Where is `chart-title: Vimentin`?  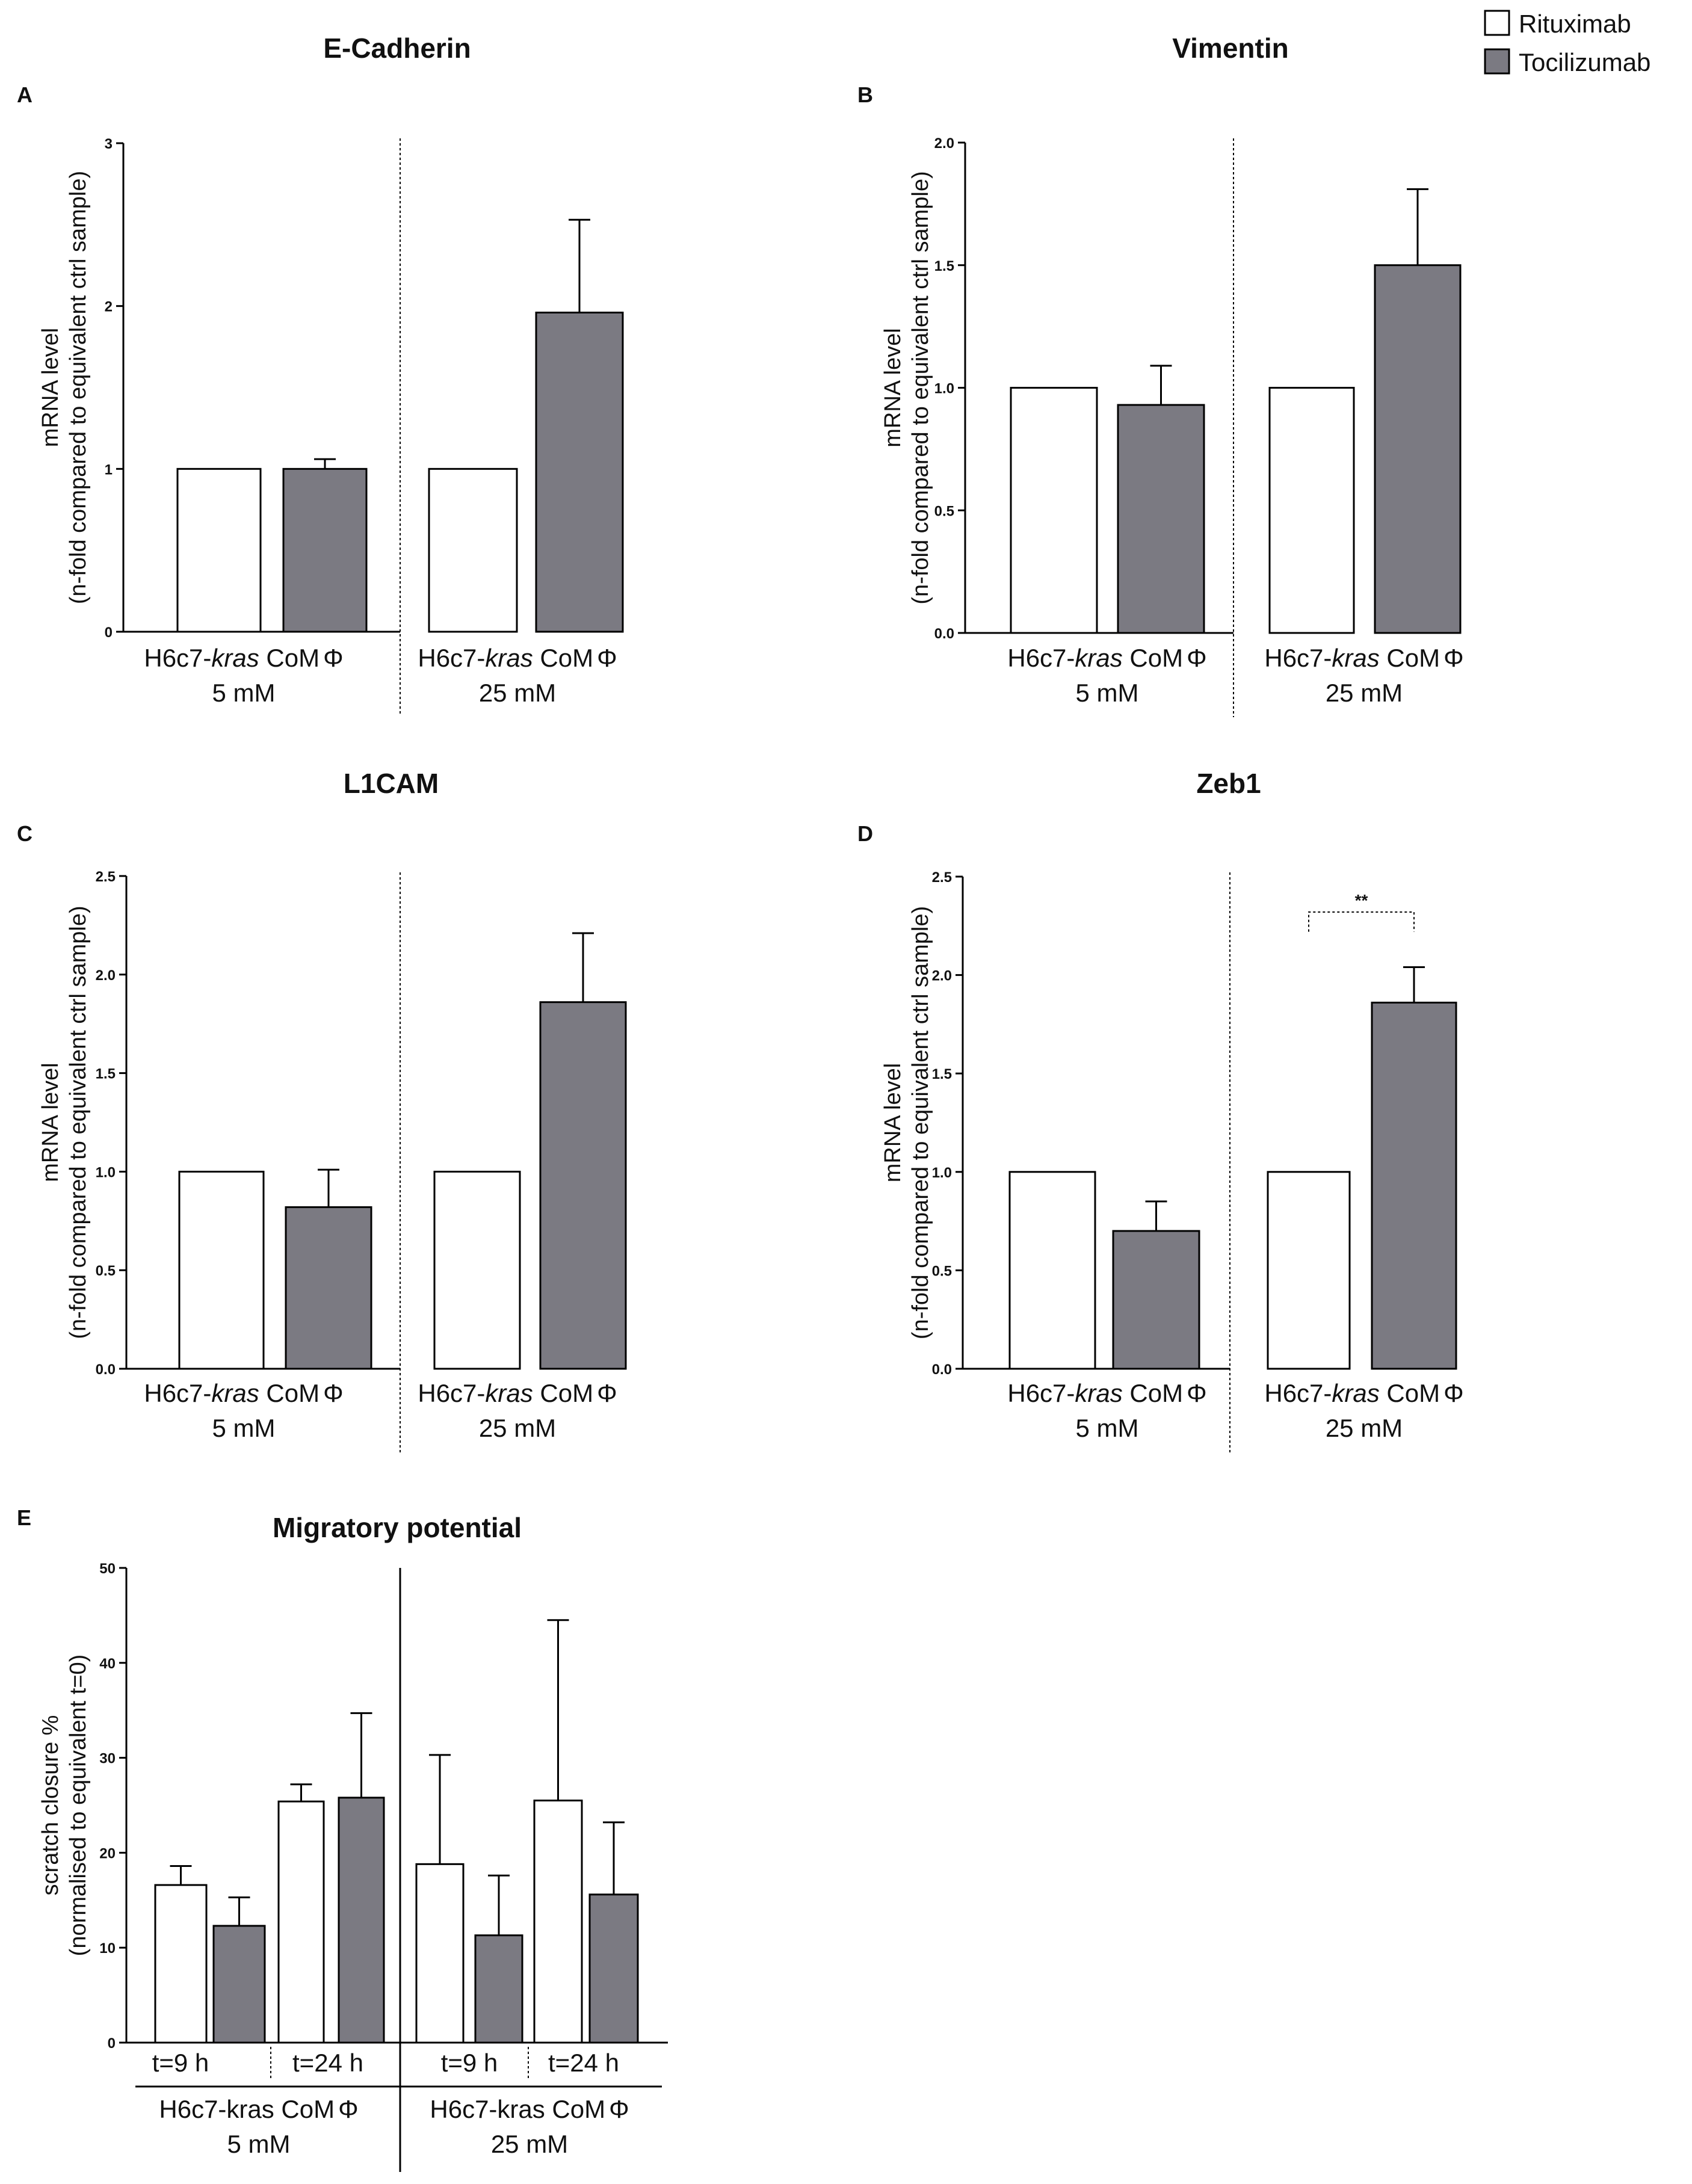 chart-title: Vimentin is located at coordinates (1230, 48).